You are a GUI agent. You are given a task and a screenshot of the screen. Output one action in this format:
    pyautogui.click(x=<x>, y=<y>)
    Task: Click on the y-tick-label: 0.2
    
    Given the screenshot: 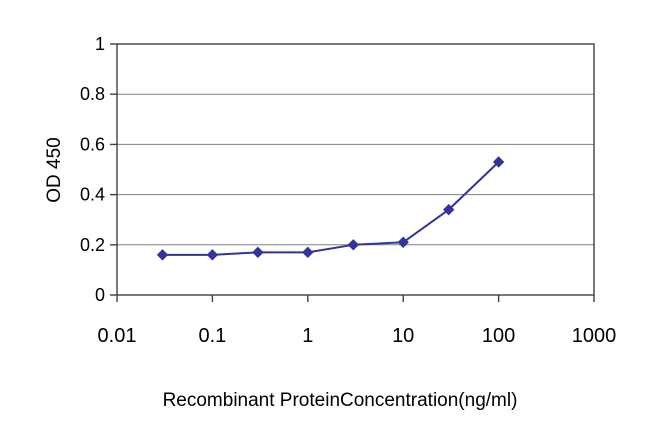 What is the action you would take?
    pyautogui.click(x=92, y=245)
    